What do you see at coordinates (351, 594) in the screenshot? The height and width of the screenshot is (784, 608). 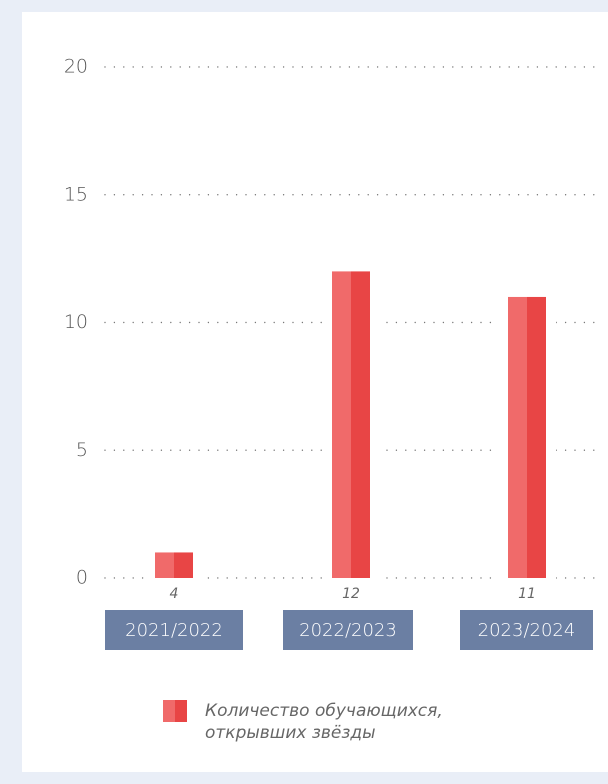 I see `value-label: 12` at bounding box center [351, 594].